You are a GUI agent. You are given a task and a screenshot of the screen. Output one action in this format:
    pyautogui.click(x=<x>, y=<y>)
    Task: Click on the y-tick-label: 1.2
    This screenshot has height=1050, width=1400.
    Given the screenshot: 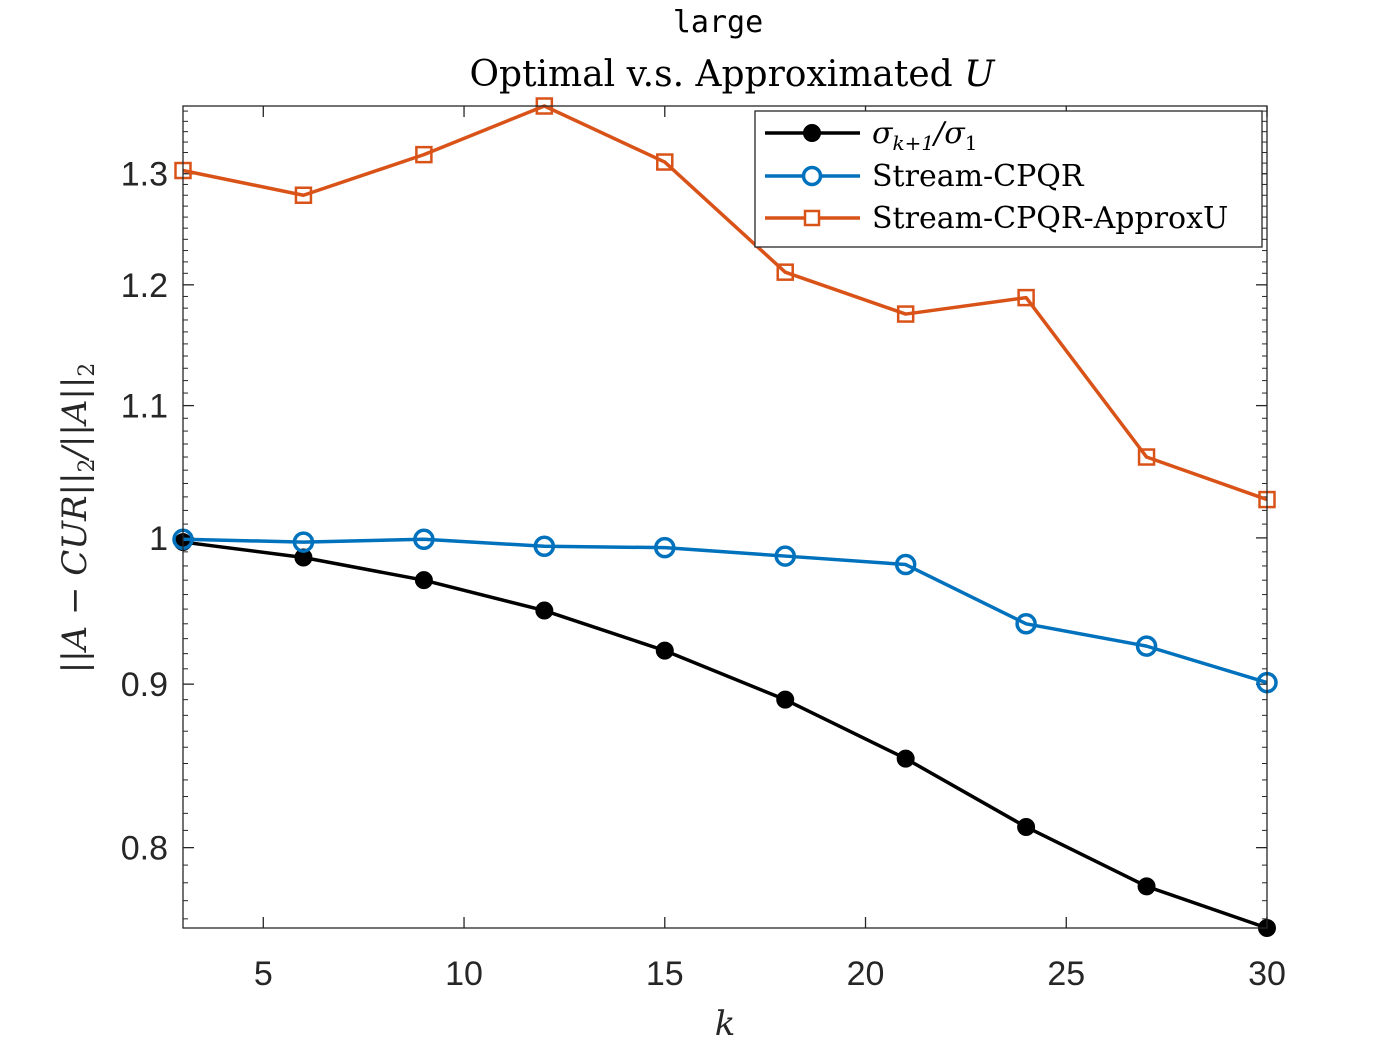 What is the action you would take?
    pyautogui.click(x=144, y=286)
    